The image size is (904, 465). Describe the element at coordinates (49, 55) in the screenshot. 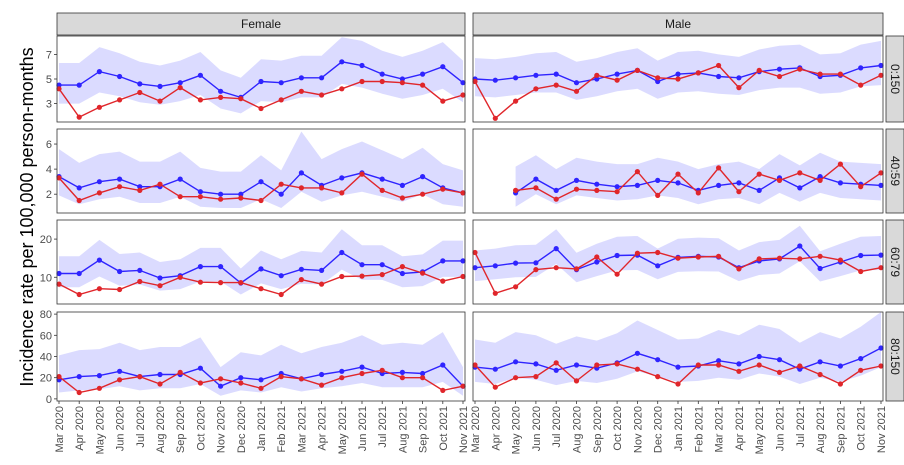

I see `y-tick-label: 7` at that location.